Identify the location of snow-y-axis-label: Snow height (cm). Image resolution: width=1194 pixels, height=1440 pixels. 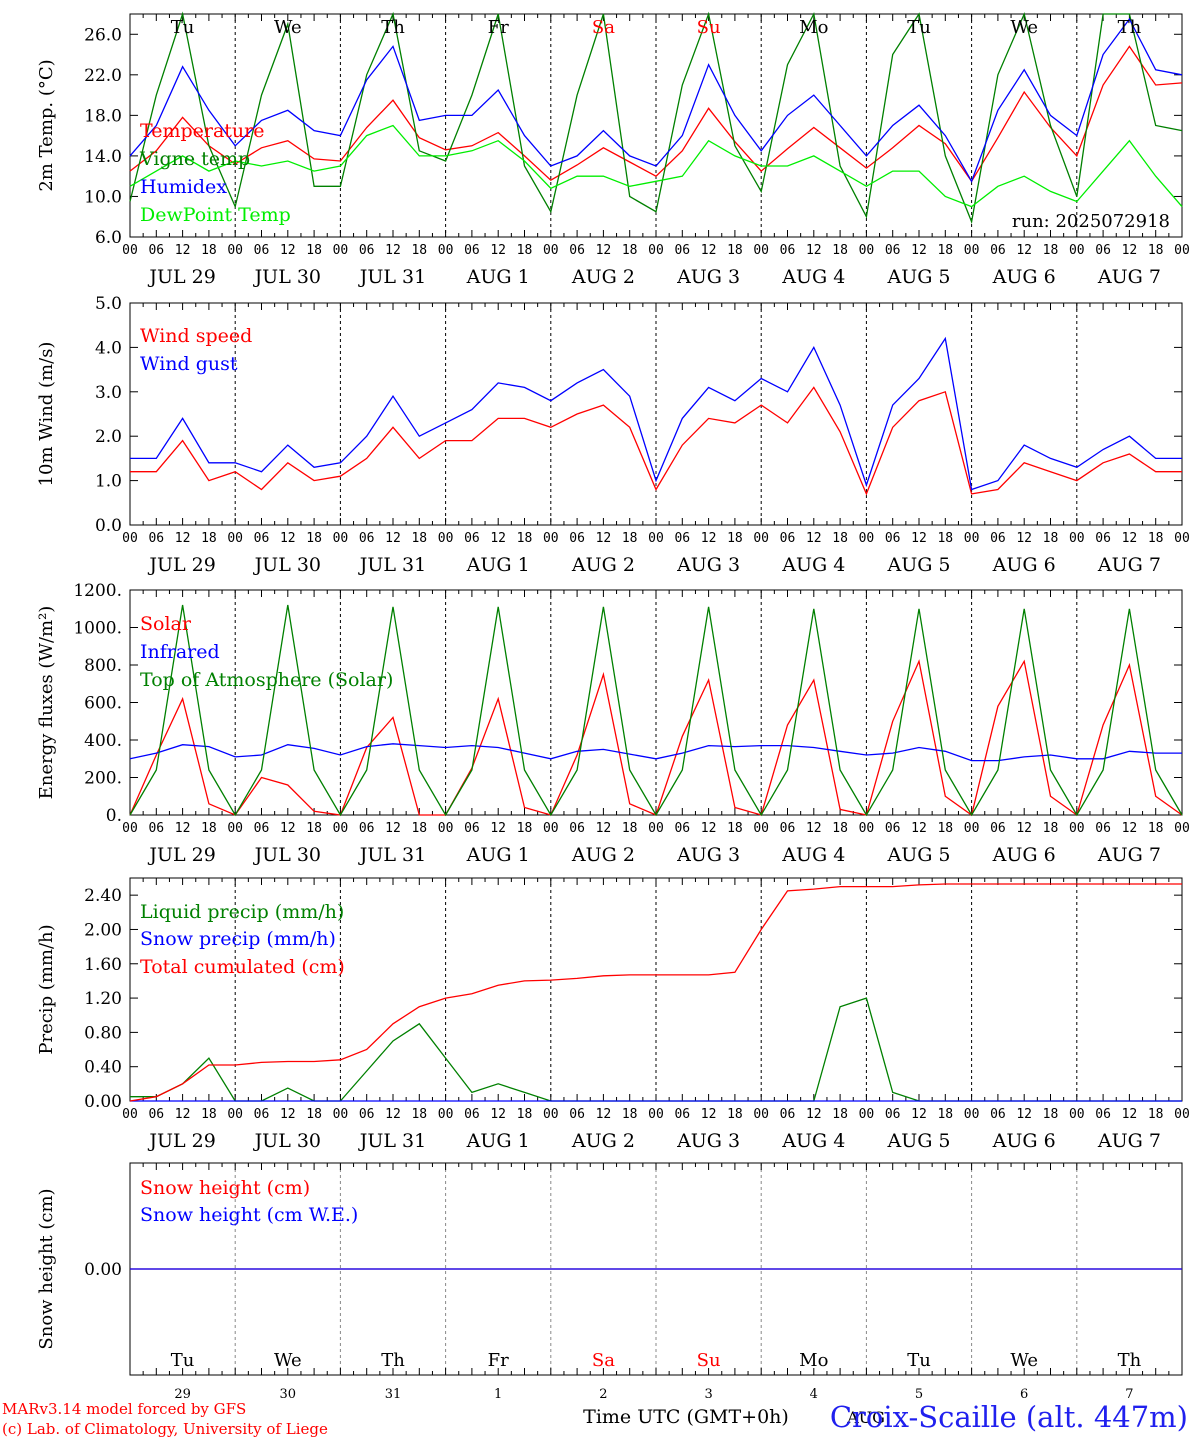
(46, 1268).